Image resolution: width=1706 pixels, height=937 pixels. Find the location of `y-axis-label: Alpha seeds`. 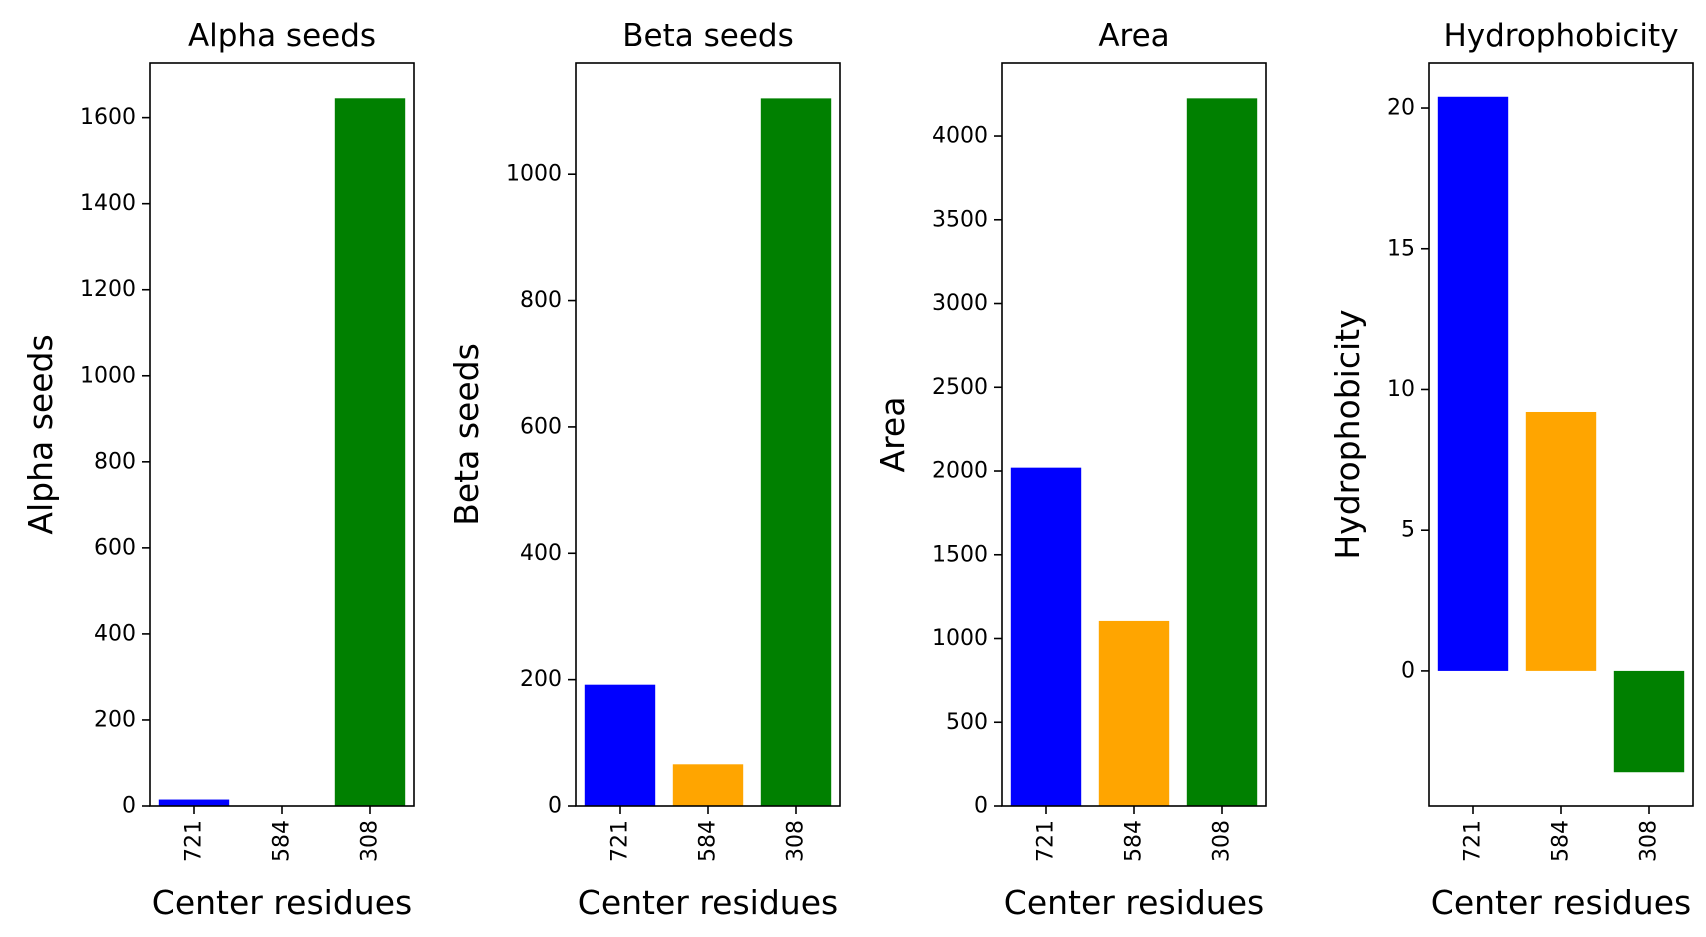

y-axis-label: Alpha seeds is located at coordinates (40, 434).